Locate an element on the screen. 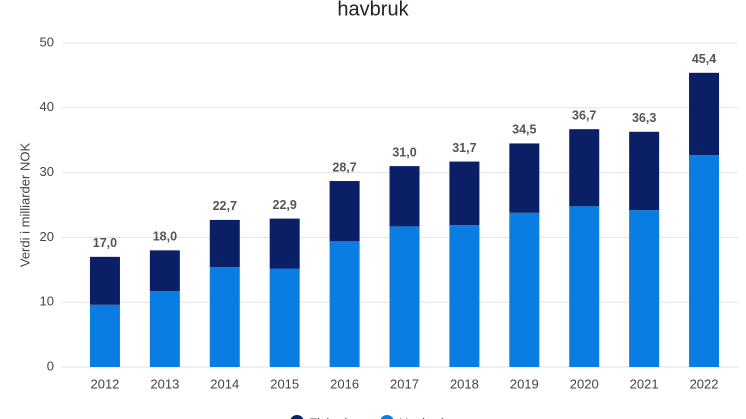 This screenshot has width=746, height=419. total-label: 18,0 is located at coordinates (165, 237).